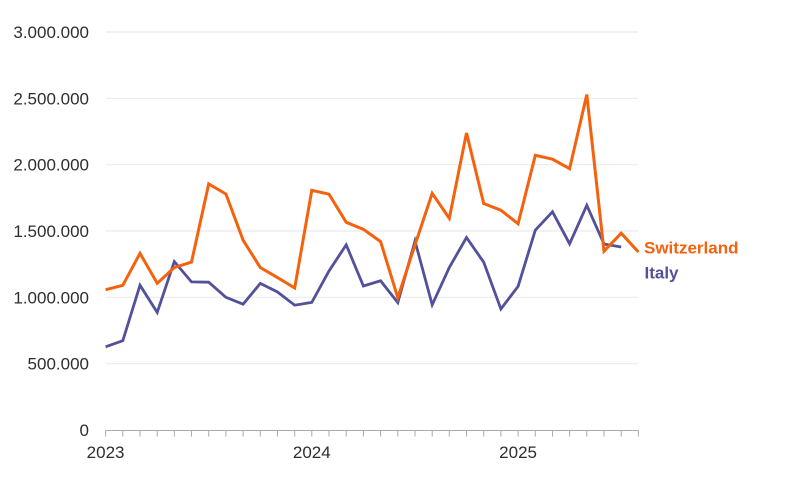 Image resolution: width=800 pixels, height=494 pixels. I want to click on svg-text: 500.000, so click(58, 364).